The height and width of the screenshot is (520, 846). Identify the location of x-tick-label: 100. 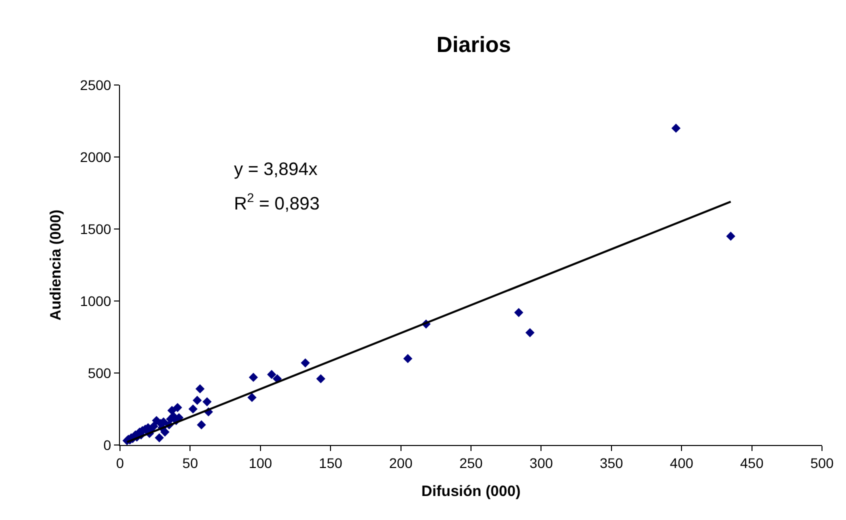
(260, 462).